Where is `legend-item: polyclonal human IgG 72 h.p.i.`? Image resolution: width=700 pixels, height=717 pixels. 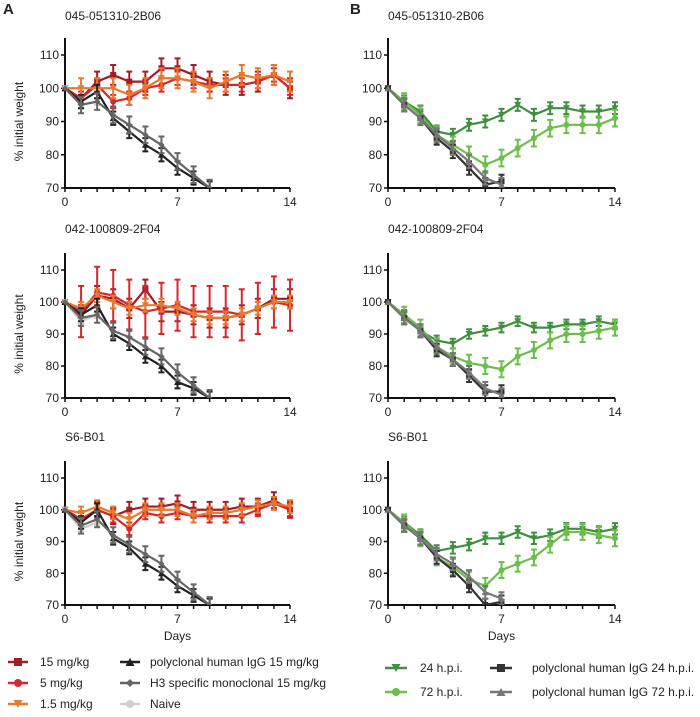
legend-item: polyclonal human IgG 72 h.p.i. is located at coordinates (592, 692).